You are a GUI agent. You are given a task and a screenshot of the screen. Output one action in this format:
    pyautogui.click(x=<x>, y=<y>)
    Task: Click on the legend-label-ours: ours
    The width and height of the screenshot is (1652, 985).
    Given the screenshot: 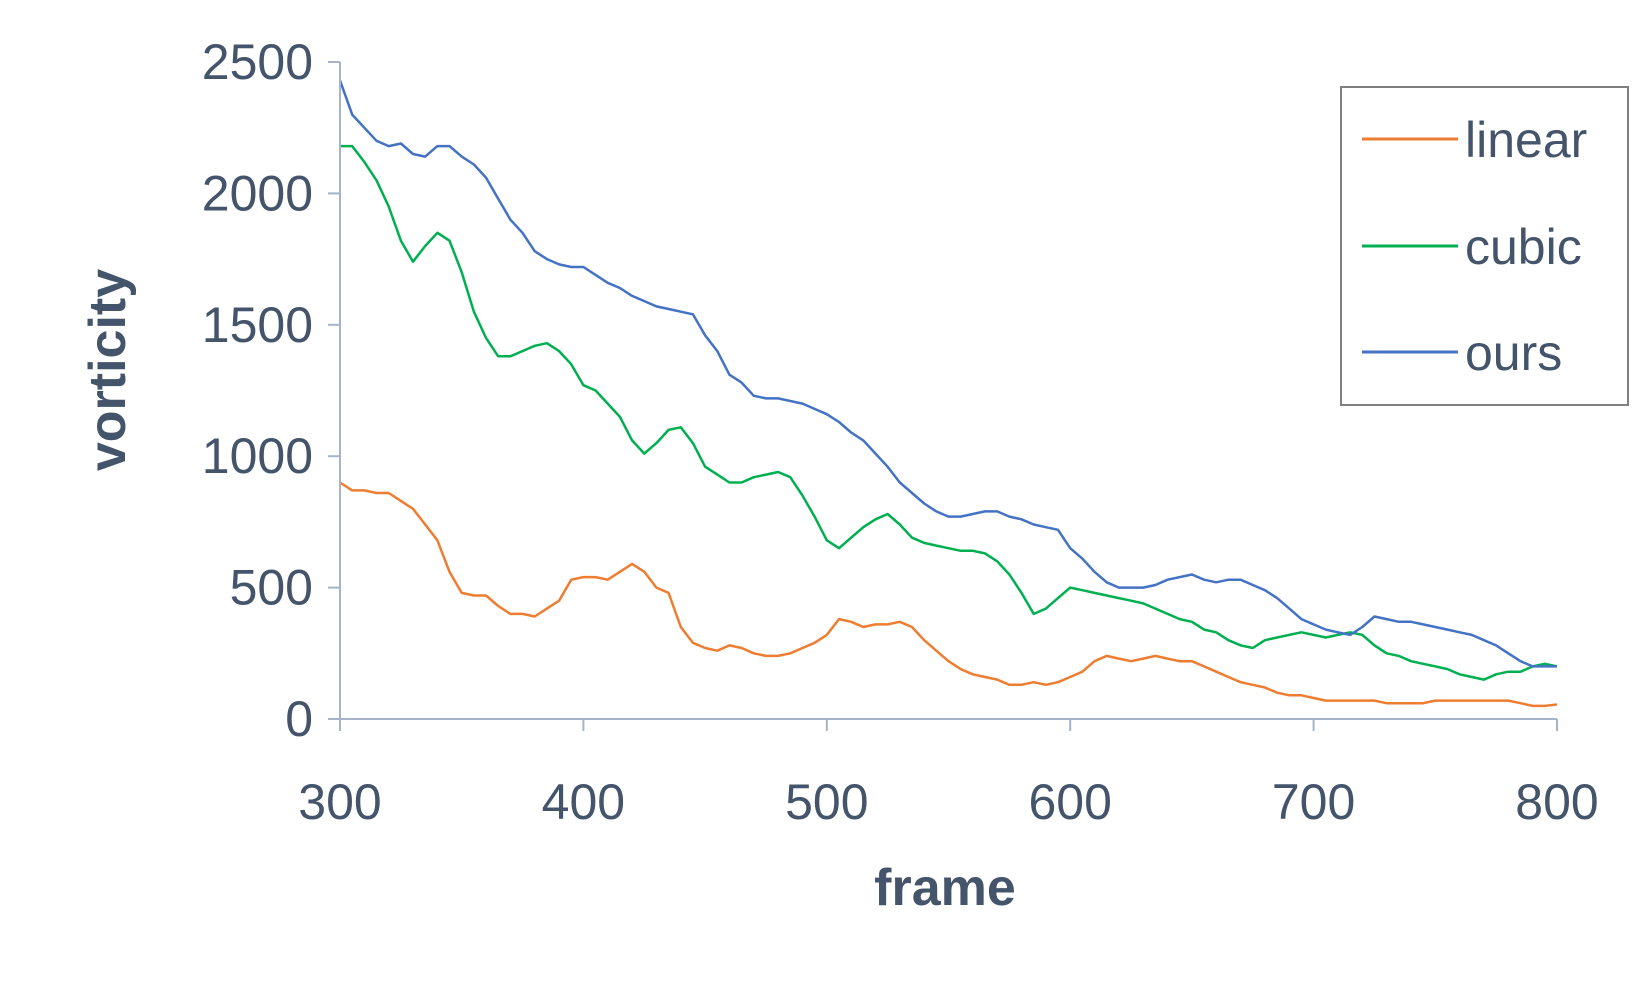 What is the action you would take?
    pyautogui.click(x=1513, y=353)
    